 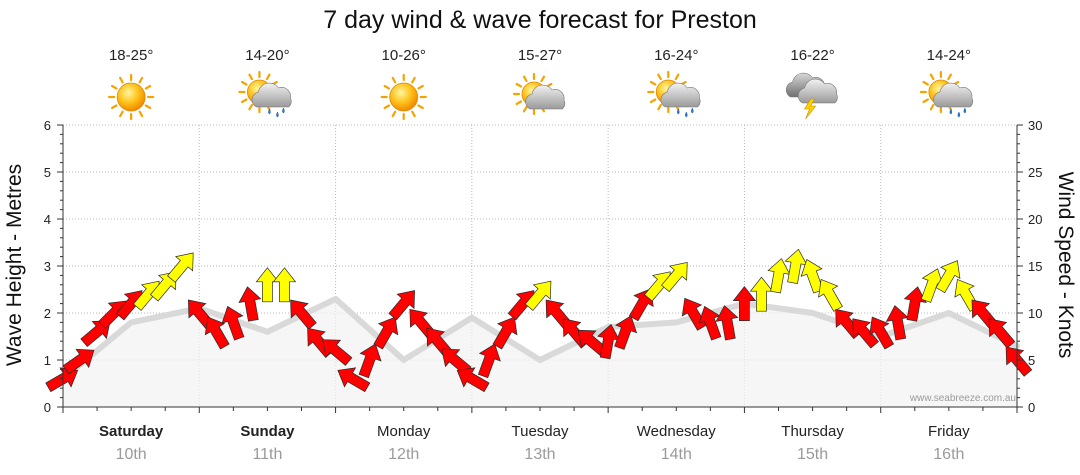 What do you see at coordinates (949, 55) in the screenshot?
I see `day-temperature-label: 14-24°` at bounding box center [949, 55].